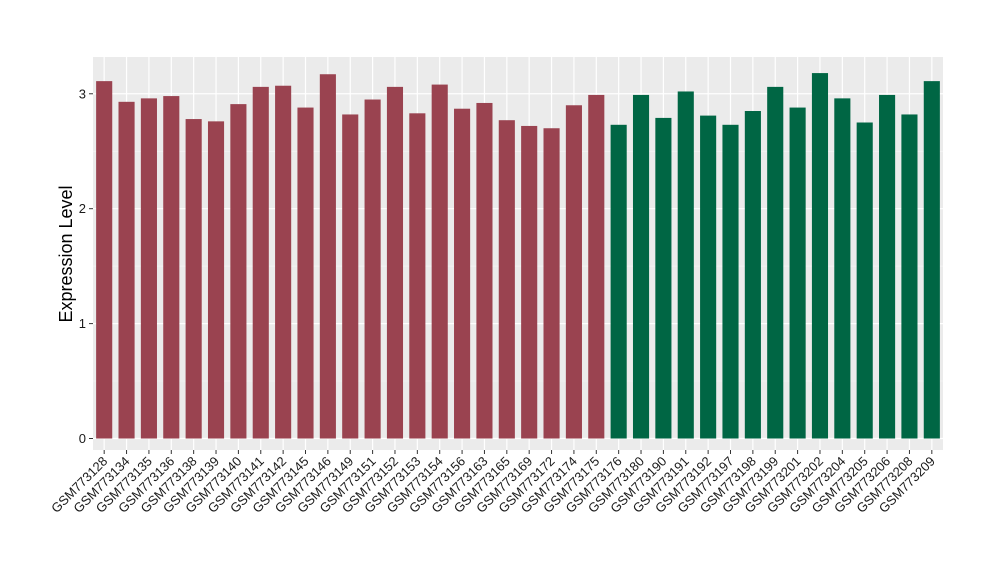 This screenshot has height=580, width=1000. Describe the element at coordinates (82, 93) in the screenshot. I see `y-tick-label: 3` at that location.